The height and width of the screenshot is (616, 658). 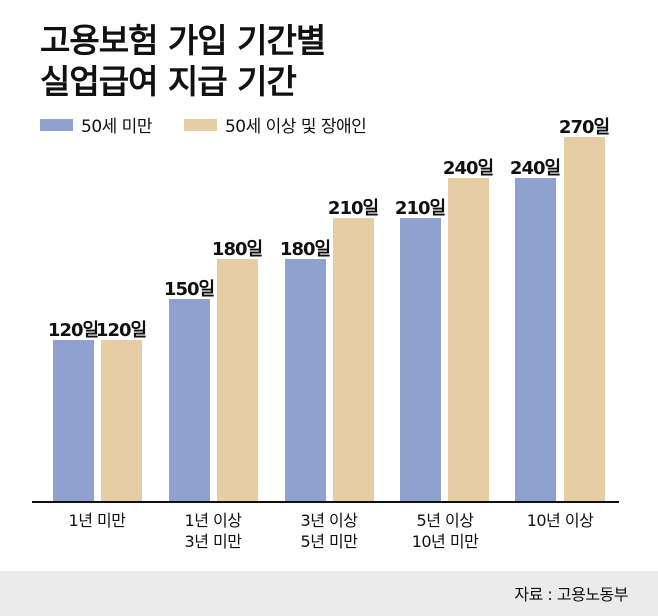 What do you see at coordinates (353, 360) in the screenshot?
I see `bar-over50-g2` at bounding box center [353, 360].